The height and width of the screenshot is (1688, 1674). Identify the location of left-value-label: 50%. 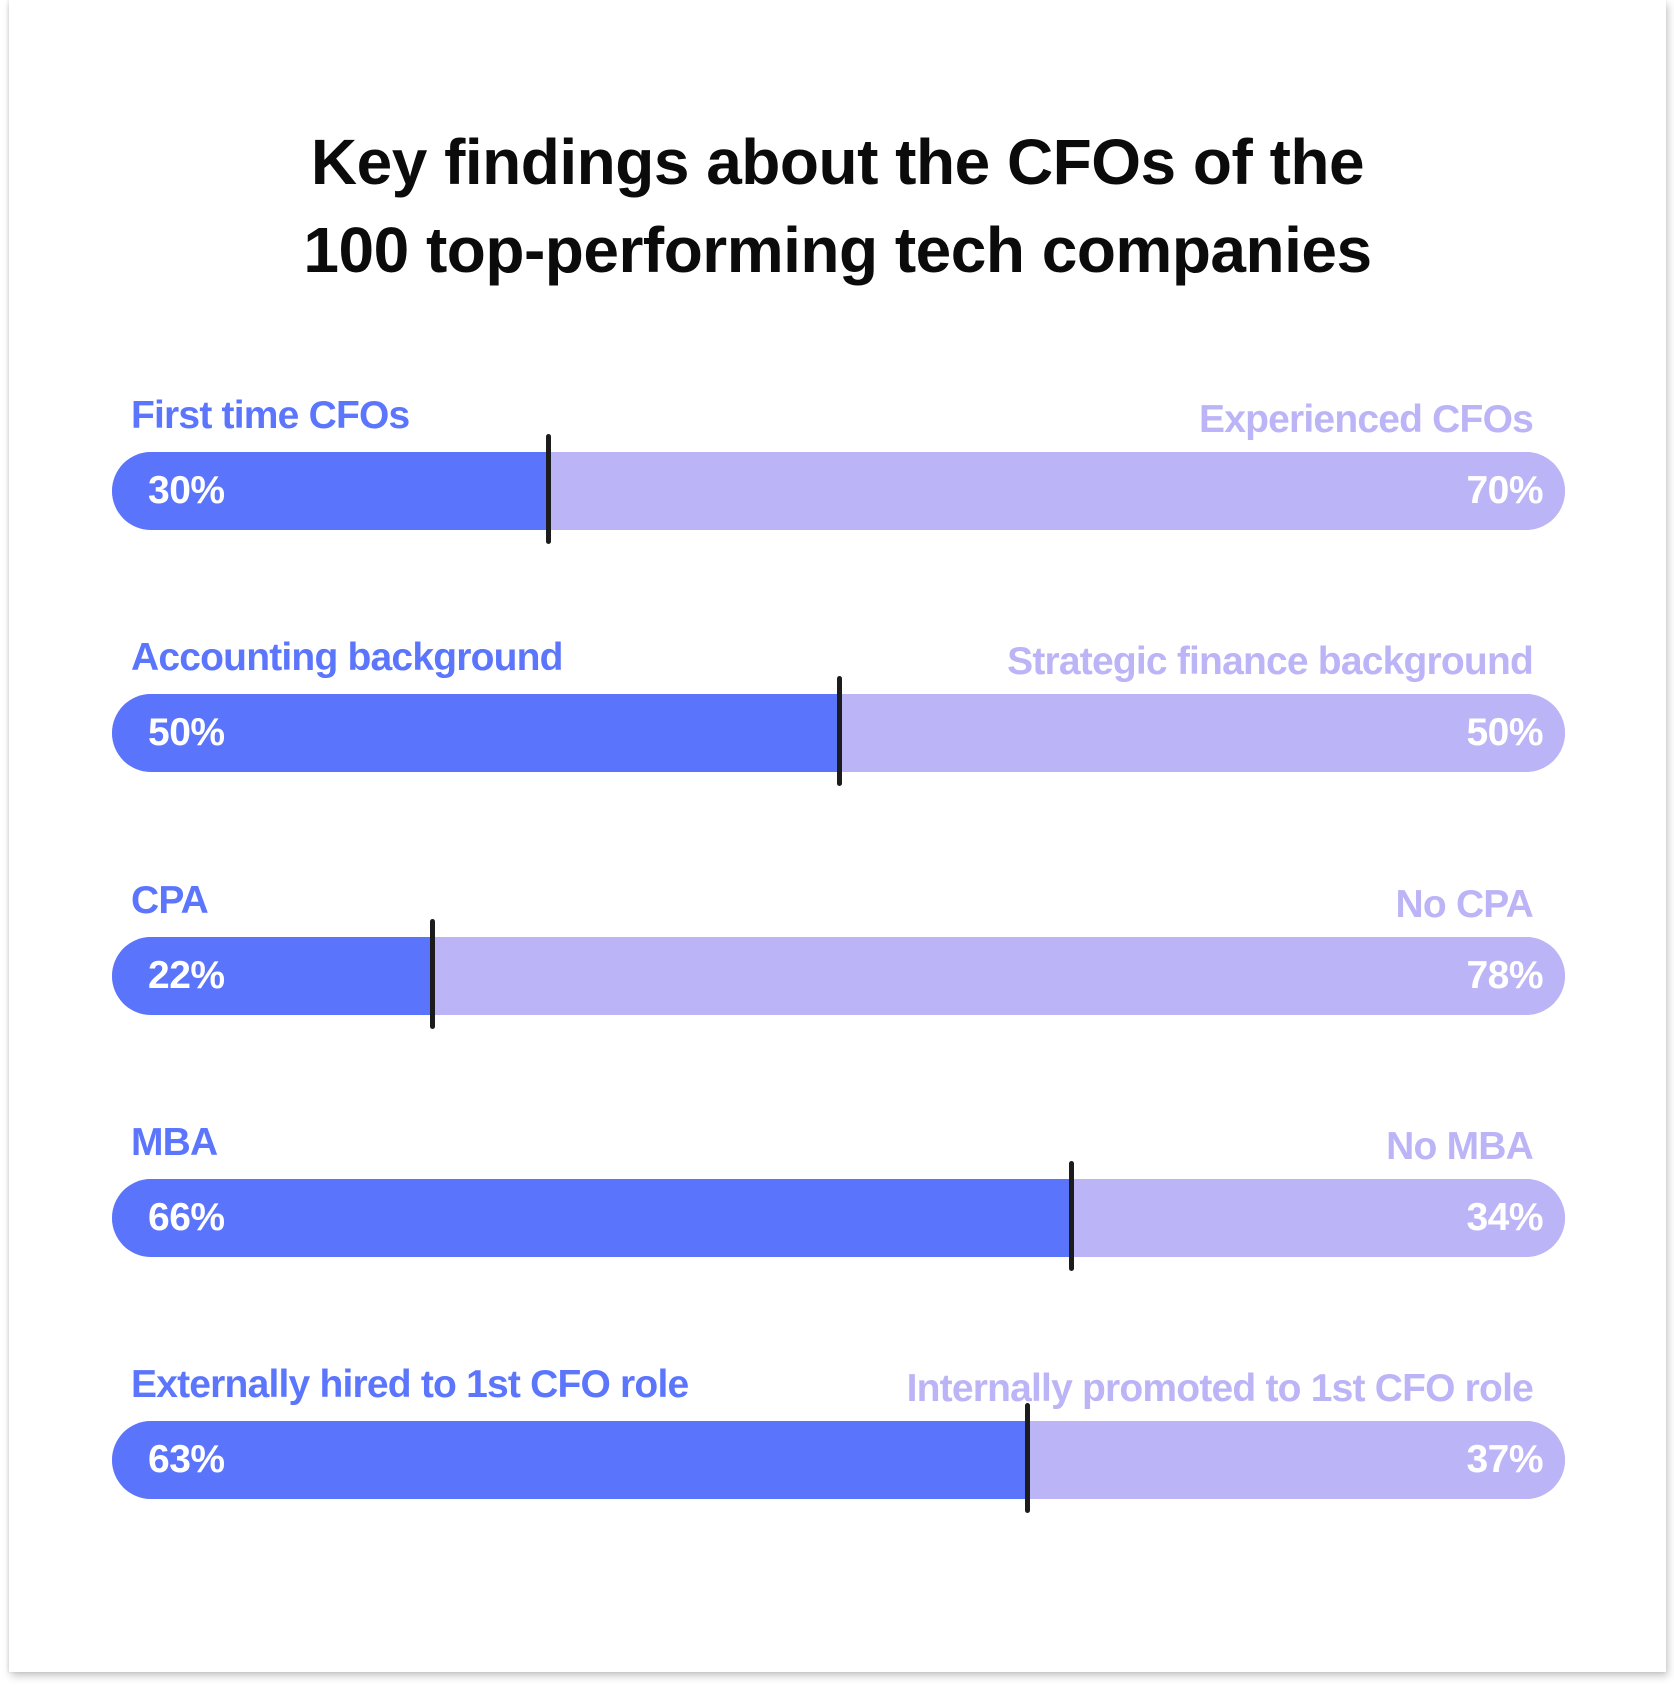
(186, 732).